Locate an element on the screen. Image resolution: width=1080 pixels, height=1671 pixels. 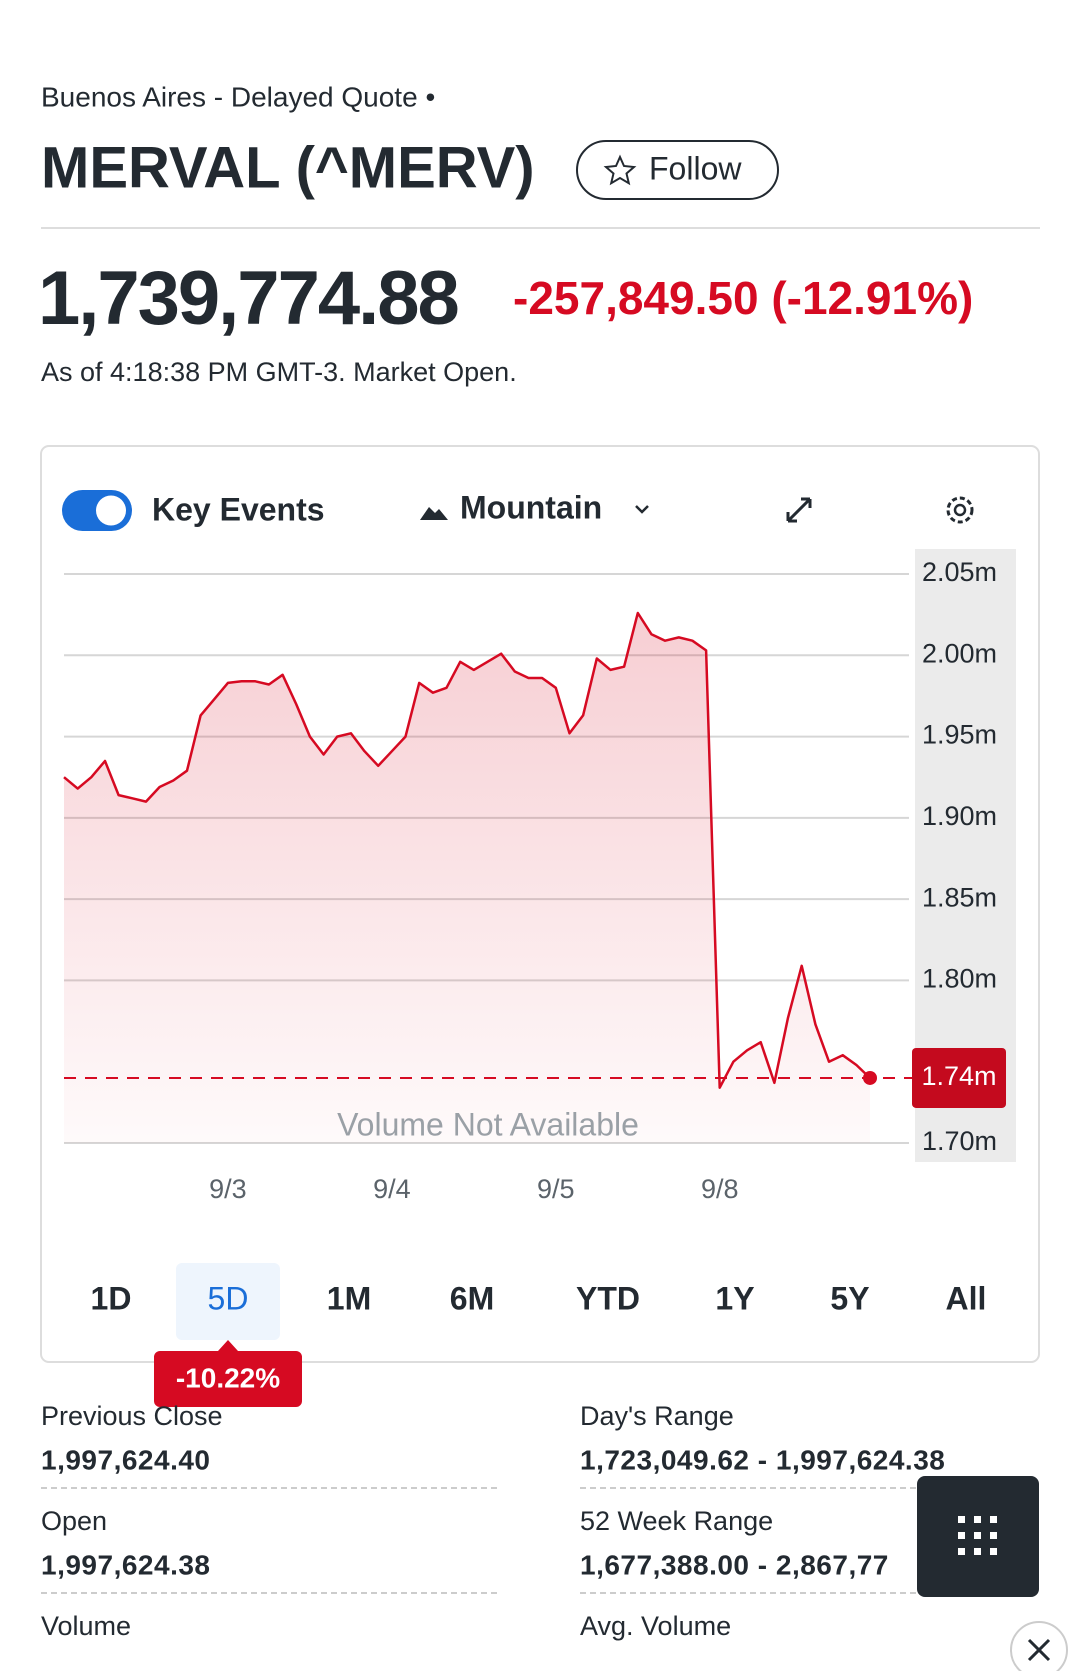
range-button: YTD is located at coordinates (608, 1298).